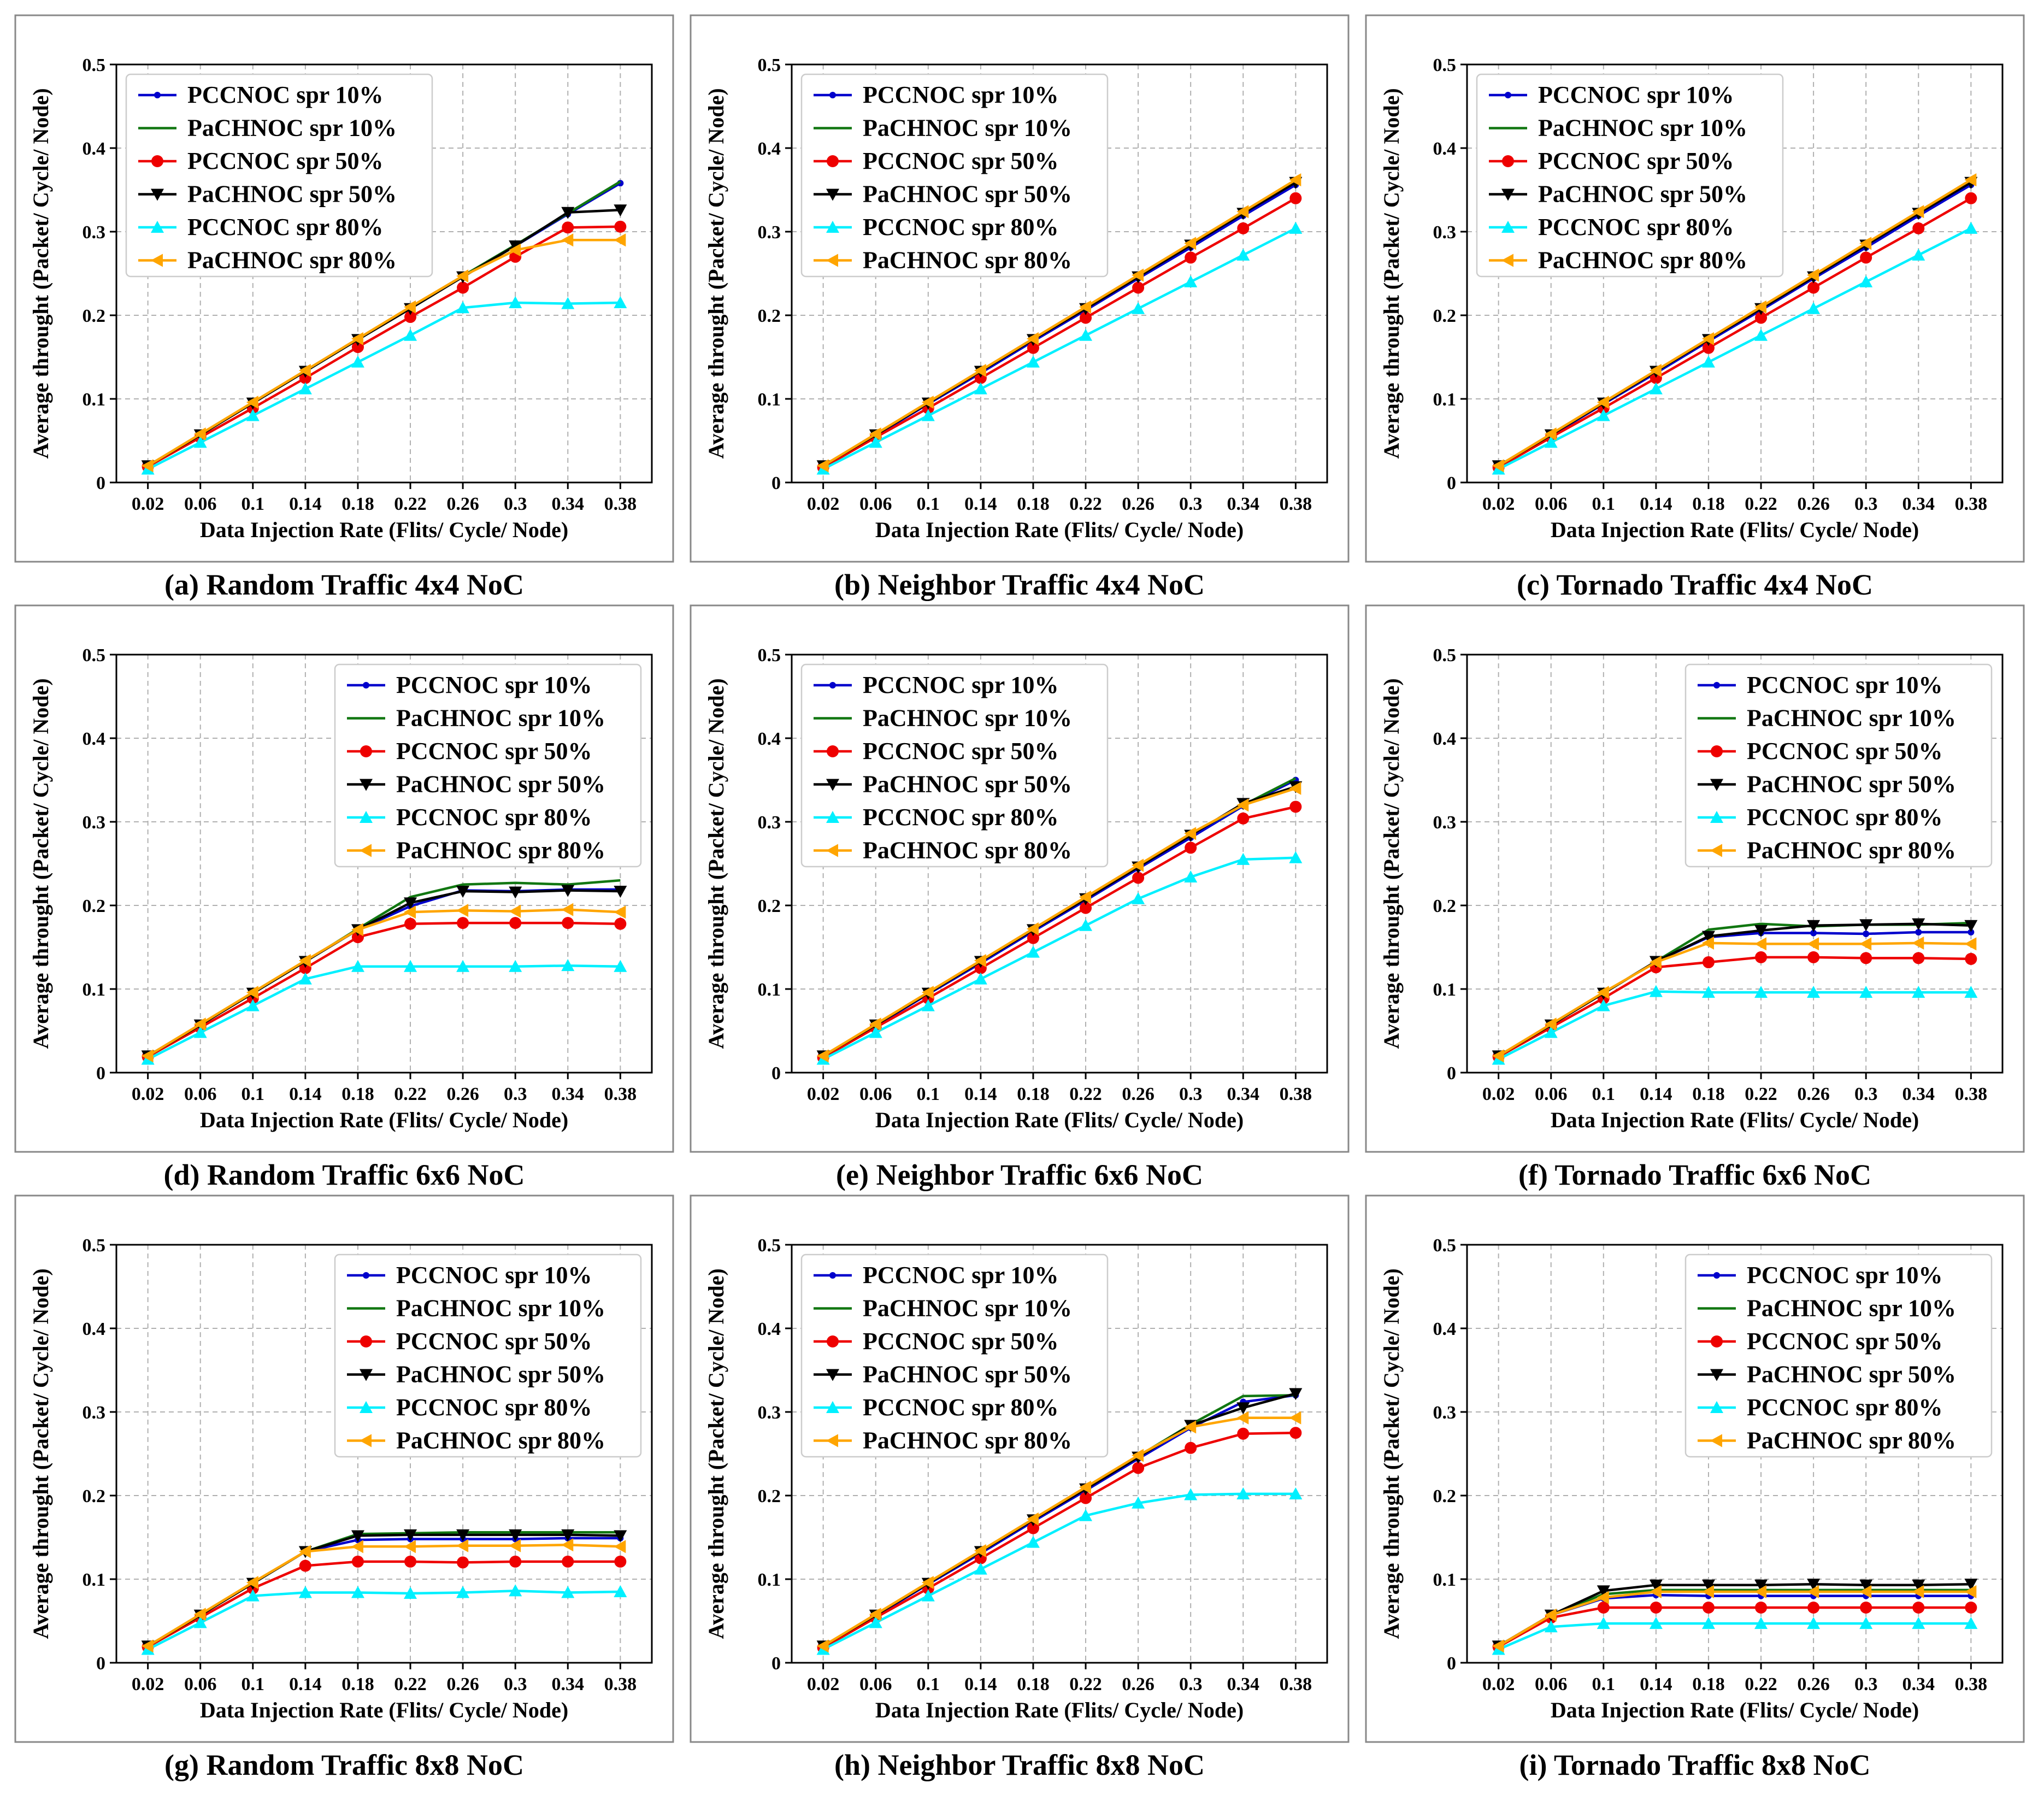  Describe the element at coordinates (384, 1590) in the screenshot. I see `series-pachnoc-spr-50-line` at that location.